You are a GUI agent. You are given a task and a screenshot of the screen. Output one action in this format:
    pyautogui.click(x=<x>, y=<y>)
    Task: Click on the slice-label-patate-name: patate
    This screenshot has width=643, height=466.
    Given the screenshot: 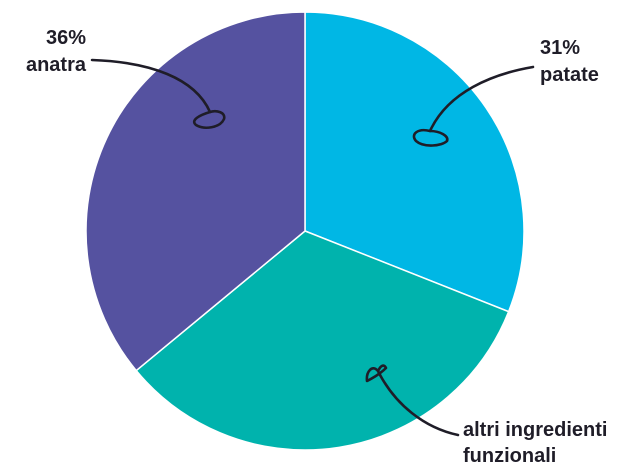 What is the action you would take?
    pyautogui.click(x=569, y=75)
    